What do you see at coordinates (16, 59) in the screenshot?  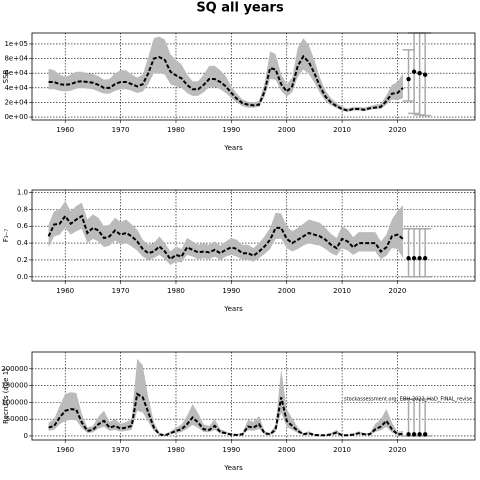 I see `y-tick-label: 8e+04` at bounding box center [16, 59].